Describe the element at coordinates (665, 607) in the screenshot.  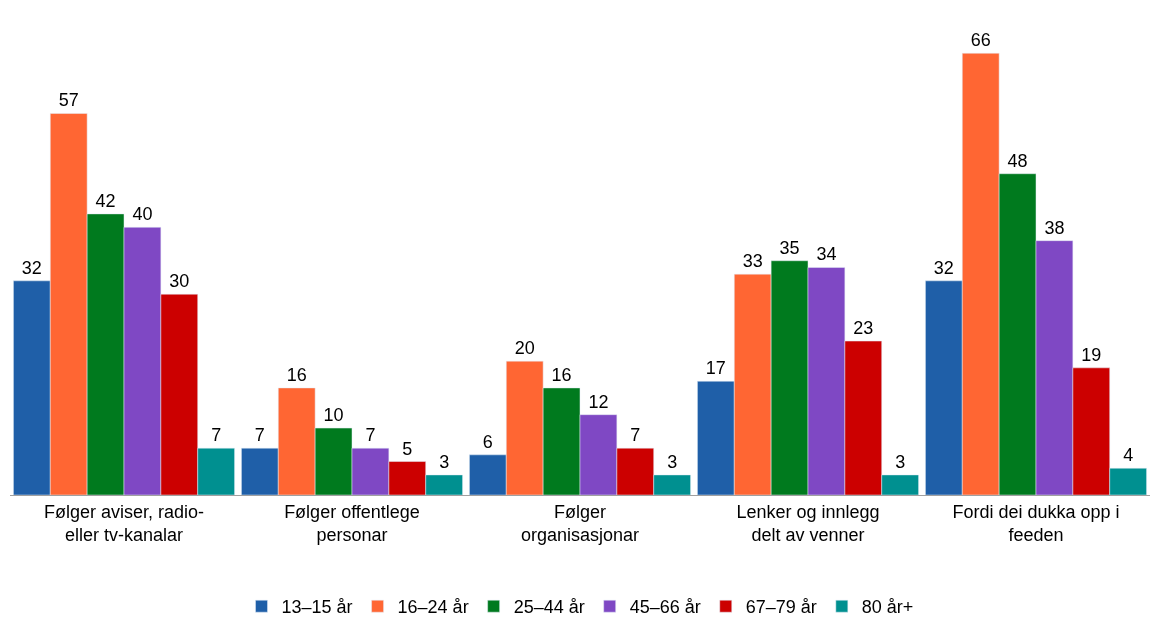
I see `legend-label: 45–66 år` at that location.